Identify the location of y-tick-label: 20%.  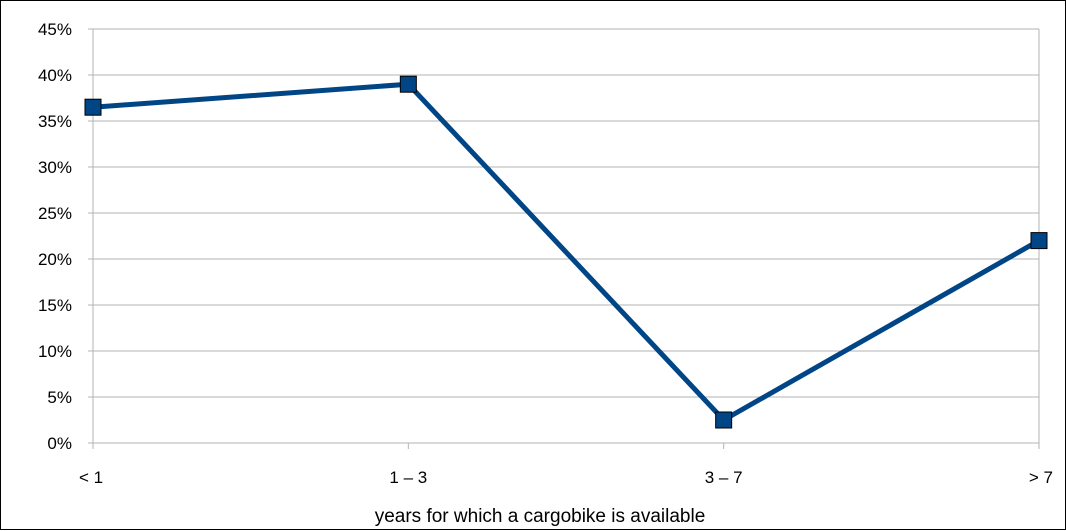
(55, 259).